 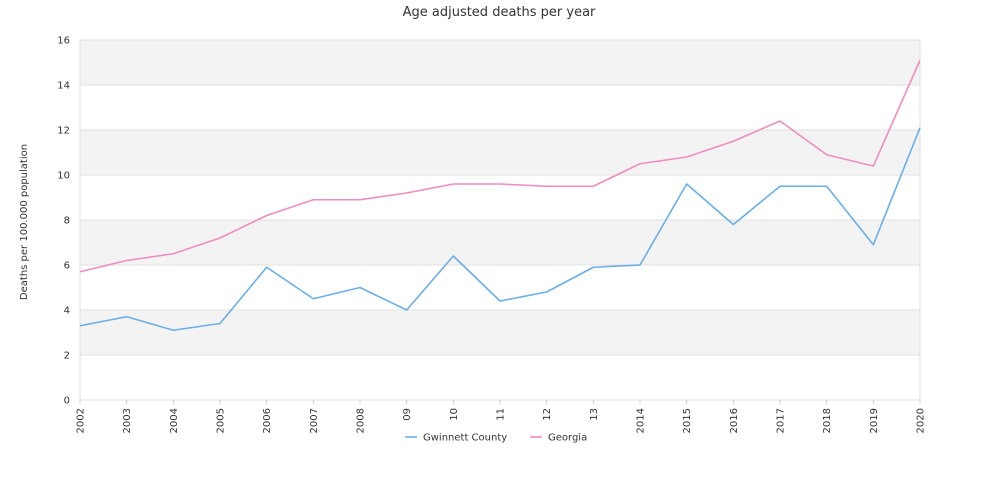 What do you see at coordinates (567, 438) in the screenshot?
I see `legend-label: Georgia` at bounding box center [567, 438].